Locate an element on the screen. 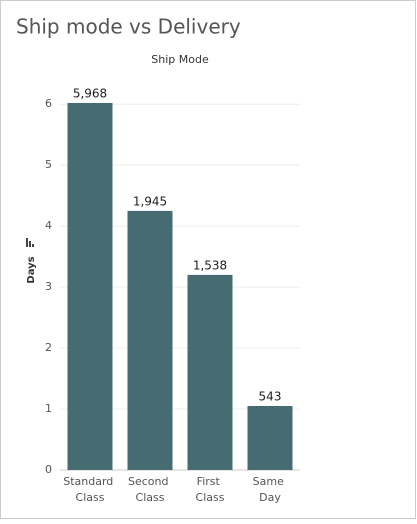  column-header: Ship Mode is located at coordinates (180, 59).